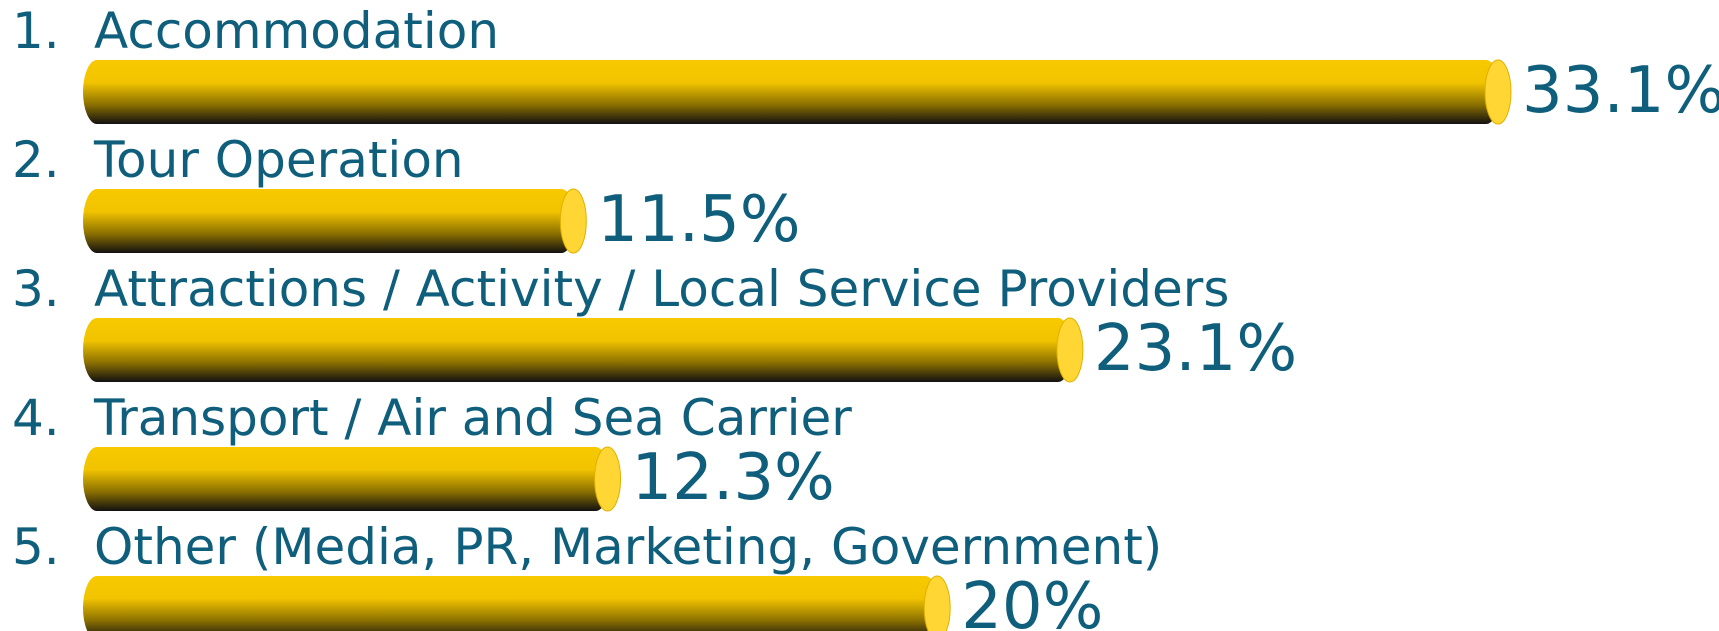 Image resolution: width=1719 pixels, height=631 pixels. I want to click on value-label: 11.5%, so click(698, 220).